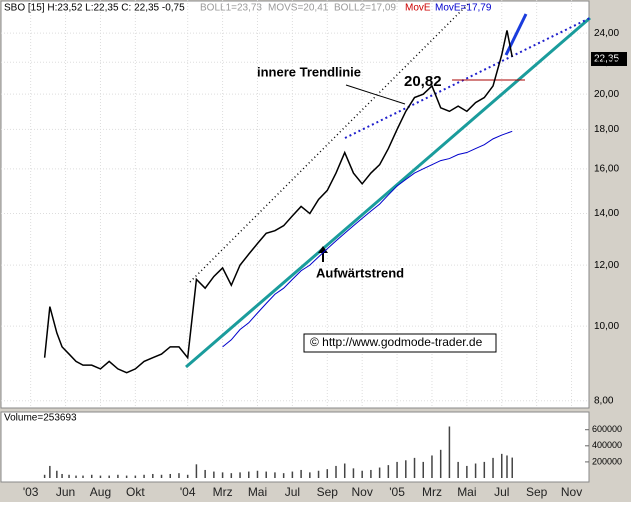  What do you see at coordinates (606, 213) in the screenshot?
I see `y-tick-label: 14,00` at bounding box center [606, 213].